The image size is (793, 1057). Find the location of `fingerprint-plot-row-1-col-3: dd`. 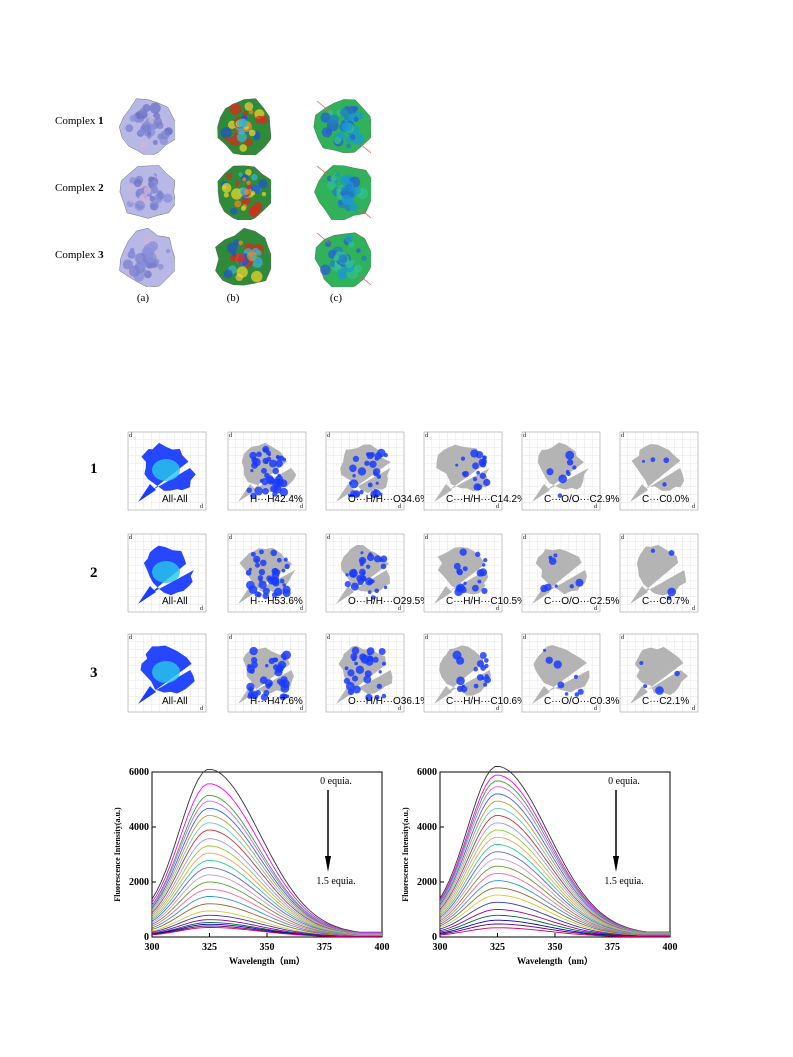

fingerprint-plot-row-1-col-3: dd is located at coordinates (365, 471).